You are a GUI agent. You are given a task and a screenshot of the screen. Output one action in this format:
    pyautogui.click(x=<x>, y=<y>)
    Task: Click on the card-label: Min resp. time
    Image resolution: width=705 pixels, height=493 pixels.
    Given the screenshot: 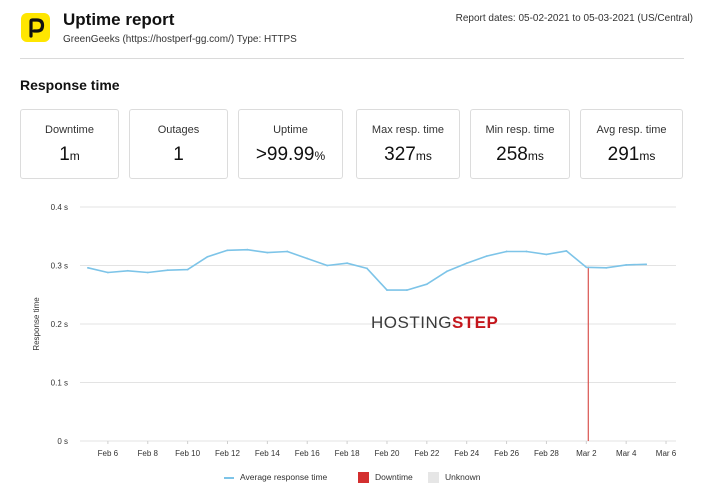 What is the action you would take?
    pyautogui.click(x=520, y=130)
    